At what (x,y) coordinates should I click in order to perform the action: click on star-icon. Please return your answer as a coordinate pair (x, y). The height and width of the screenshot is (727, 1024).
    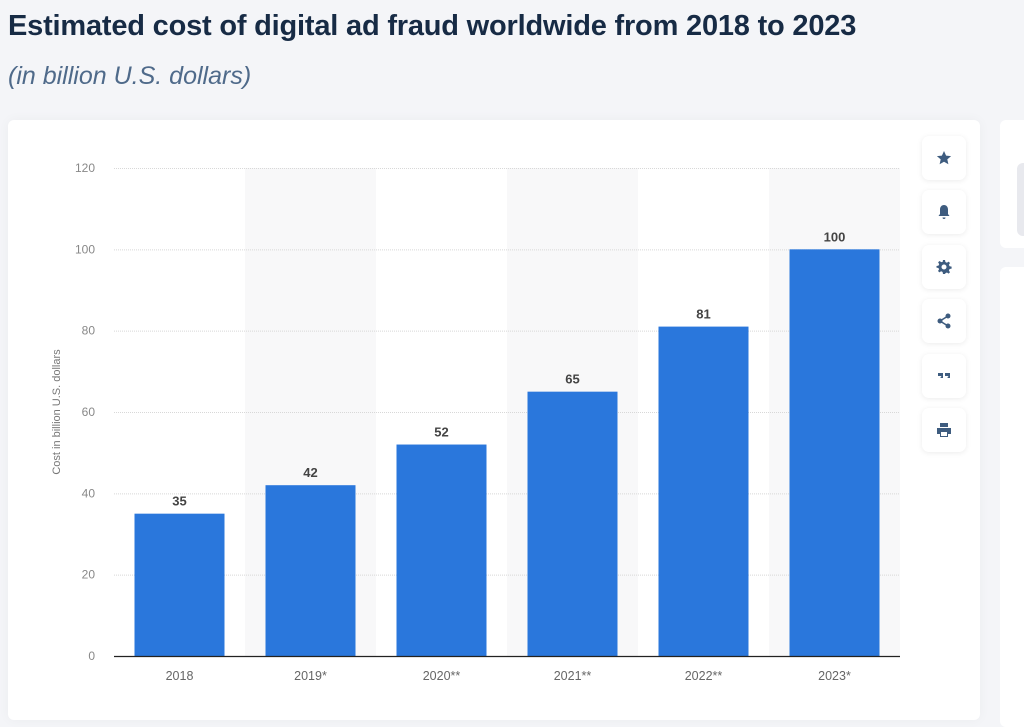
    Looking at the image, I should click on (944, 158).